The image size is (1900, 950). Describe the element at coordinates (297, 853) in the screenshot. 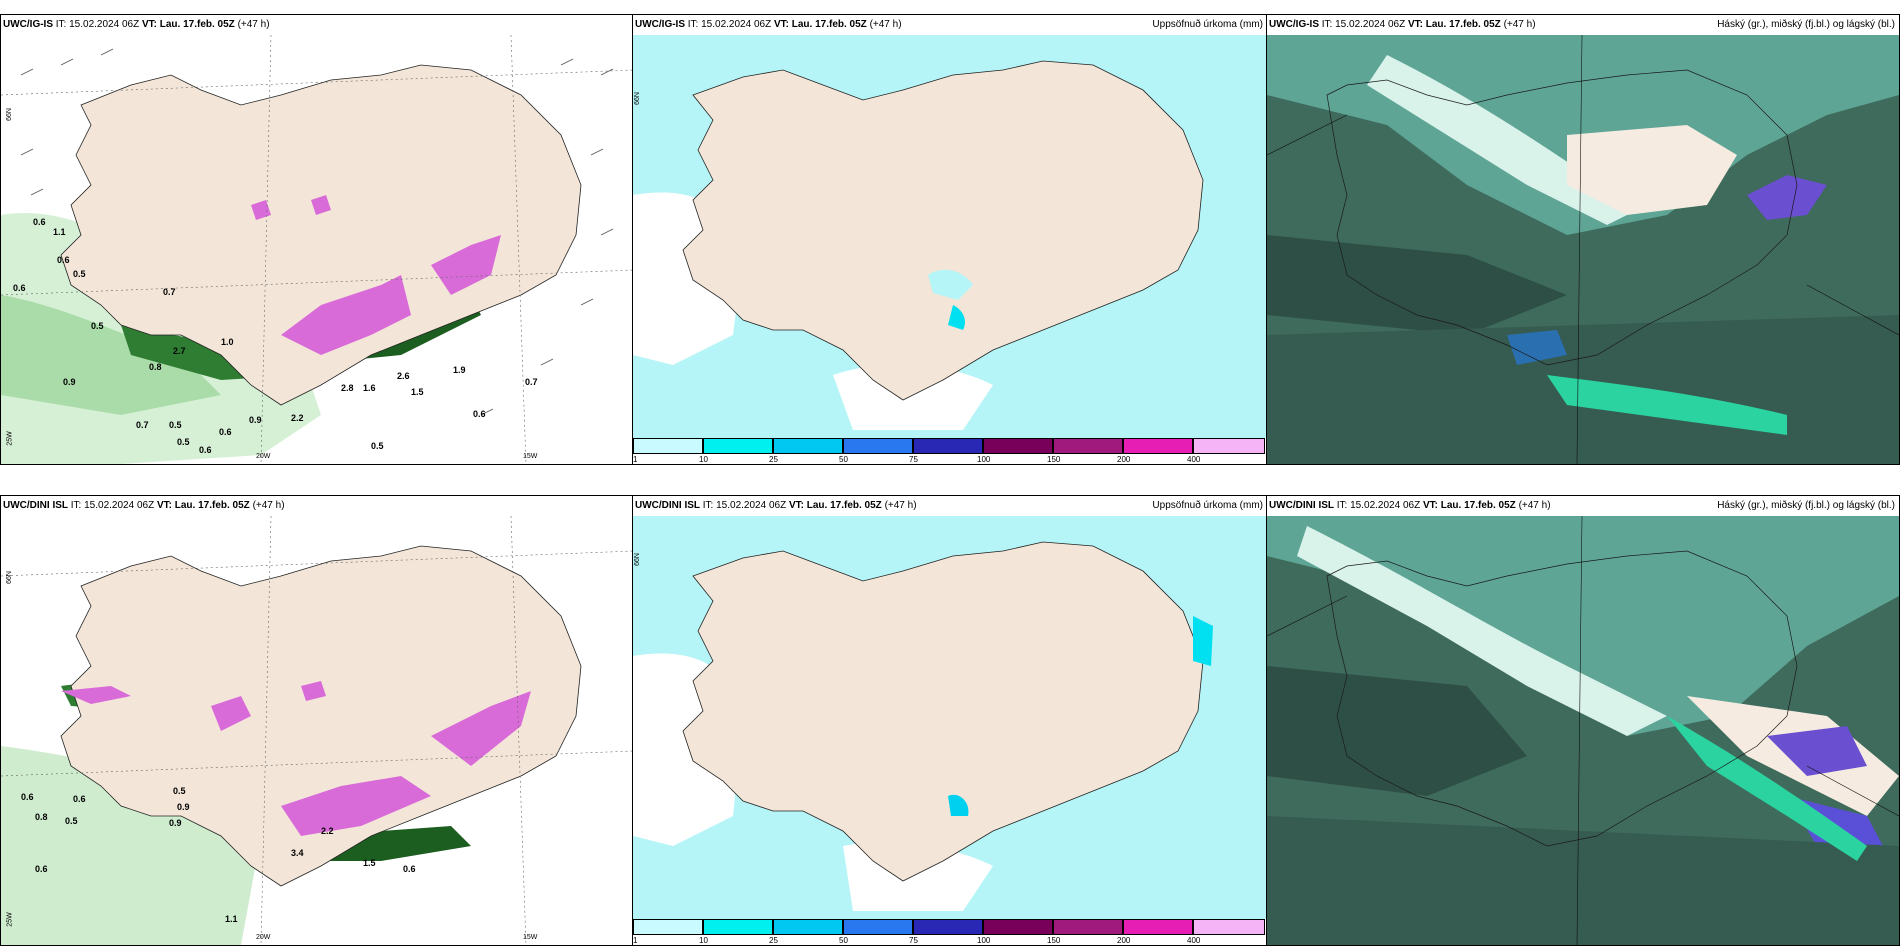

I see `precip-value-label: 3.4` at that location.